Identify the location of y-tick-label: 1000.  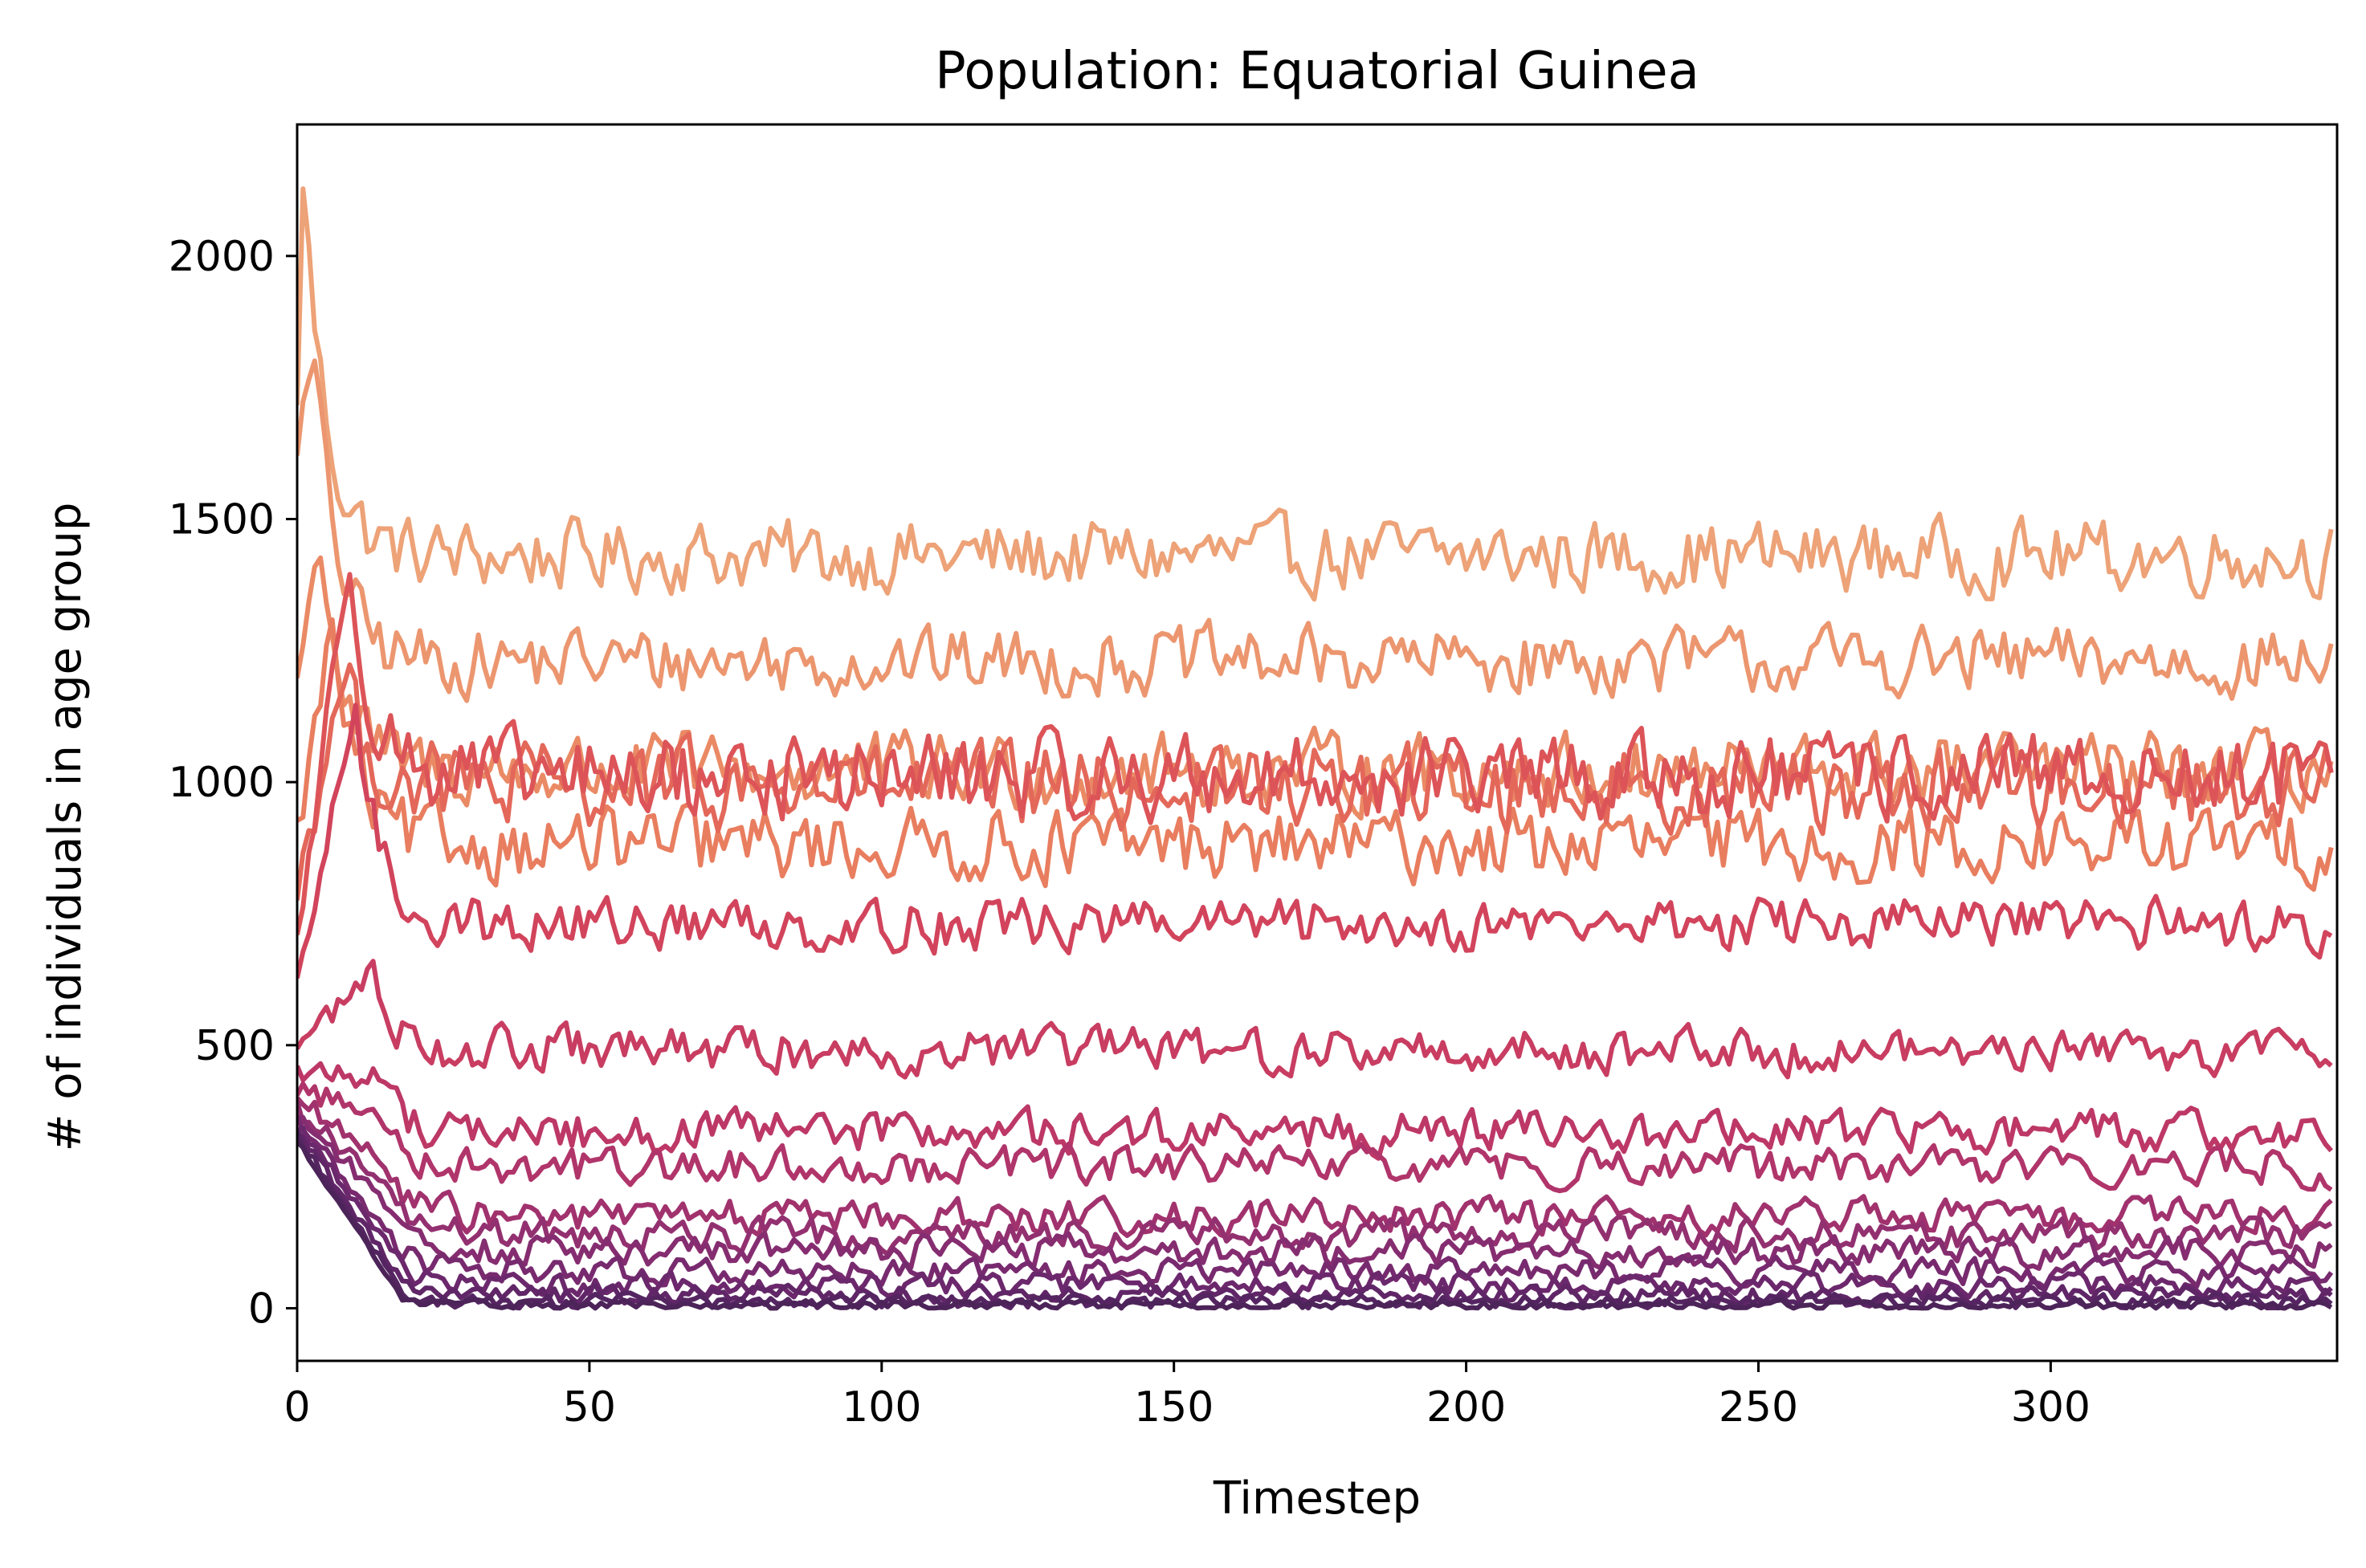
(222, 783).